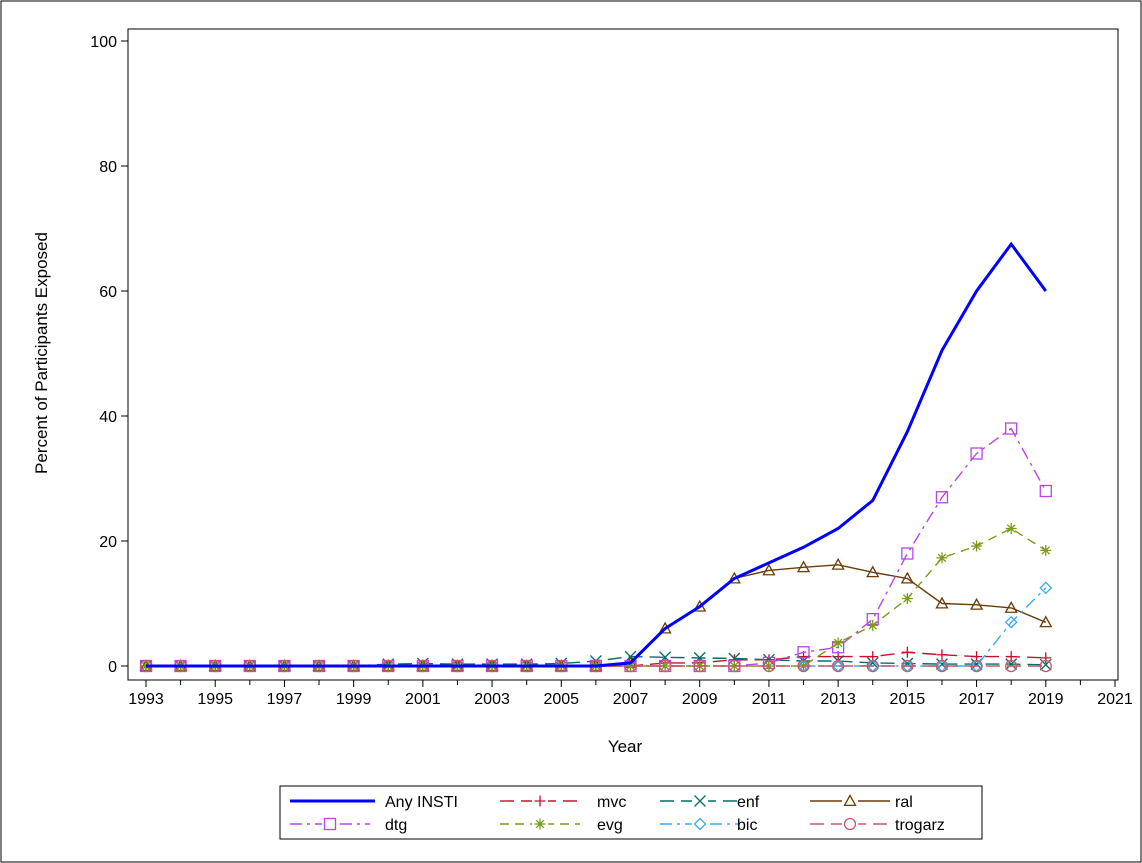  Describe the element at coordinates (396, 825) in the screenshot. I see `legend-label: dtg` at that location.